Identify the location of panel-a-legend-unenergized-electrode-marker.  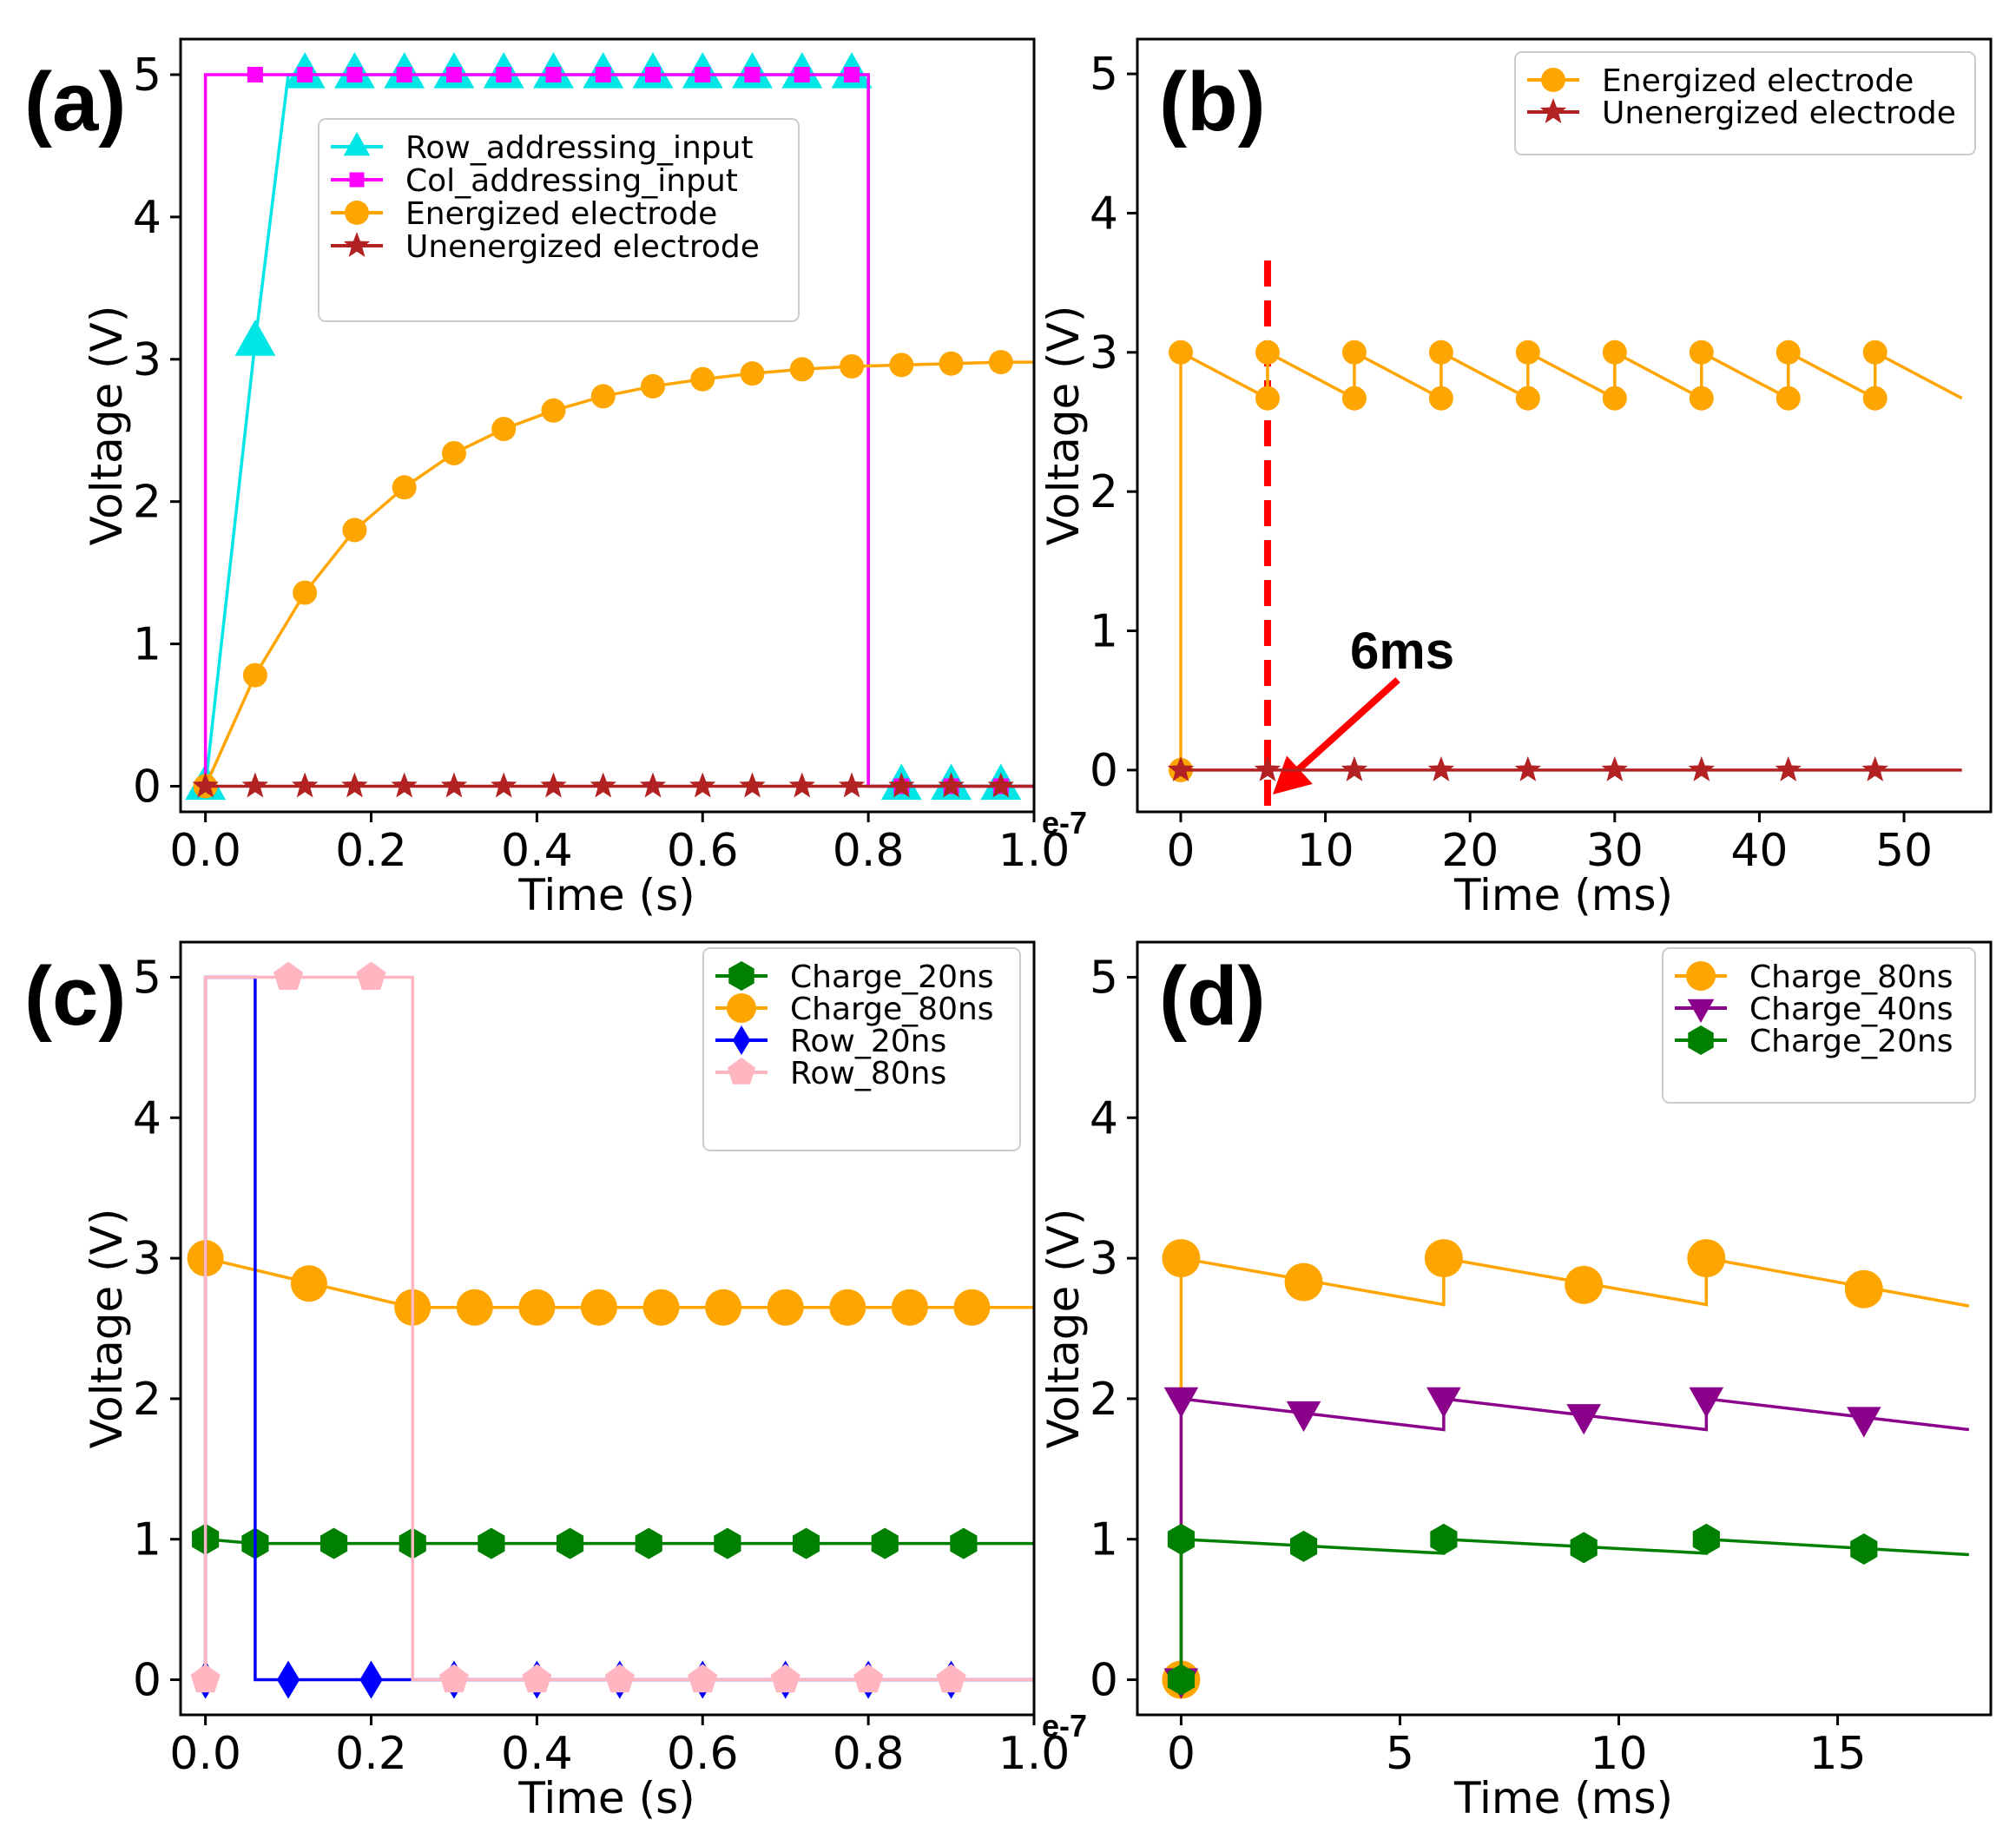
(357, 244).